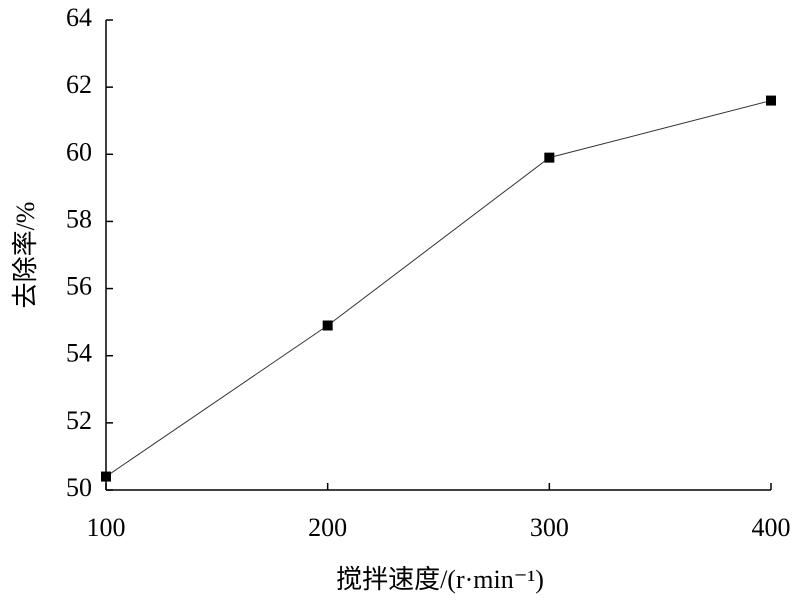 The image size is (801, 606). What do you see at coordinates (79, 286) in the screenshot?
I see `y-tick-label: 56` at bounding box center [79, 286].